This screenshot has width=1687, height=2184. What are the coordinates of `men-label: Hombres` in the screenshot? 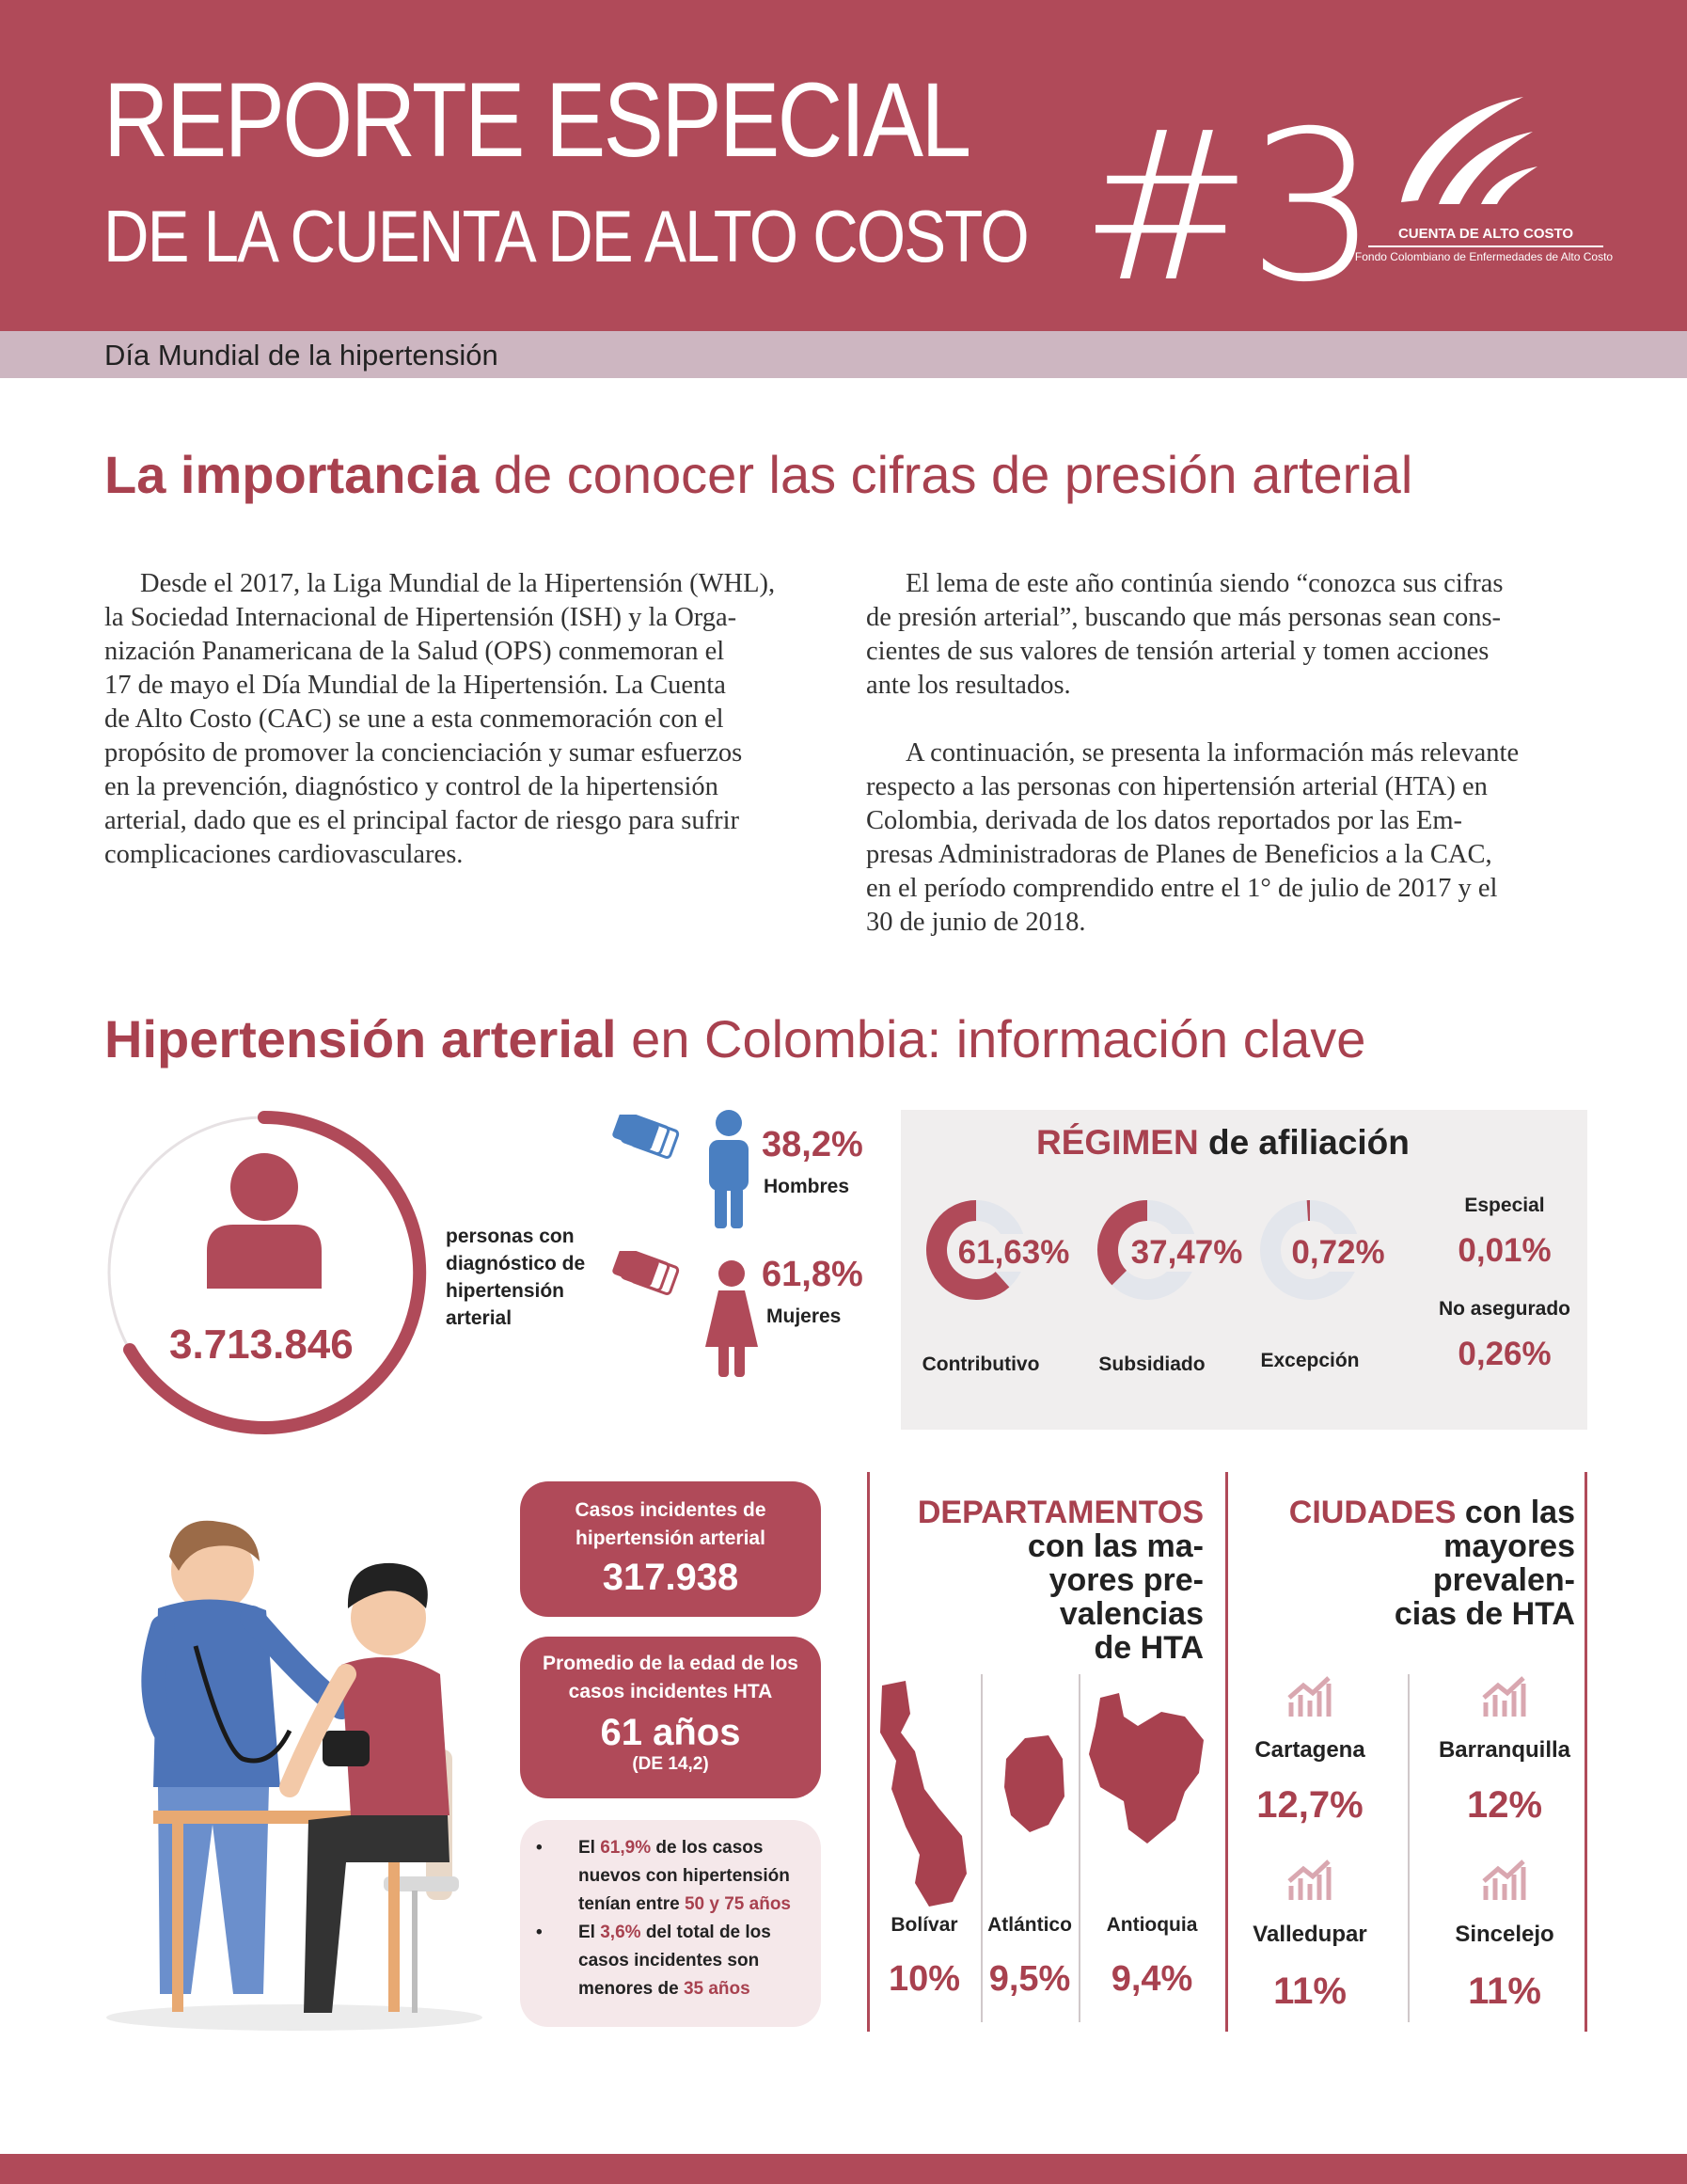 It's located at (807, 1186).